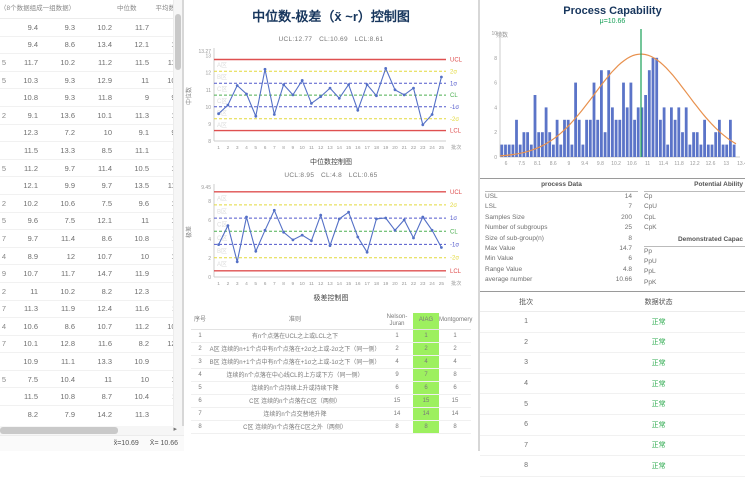 This screenshot has height=477, width=747. Describe the element at coordinates (100, 45) in the screenshot. I see `value-cell: 13.4` at that location.